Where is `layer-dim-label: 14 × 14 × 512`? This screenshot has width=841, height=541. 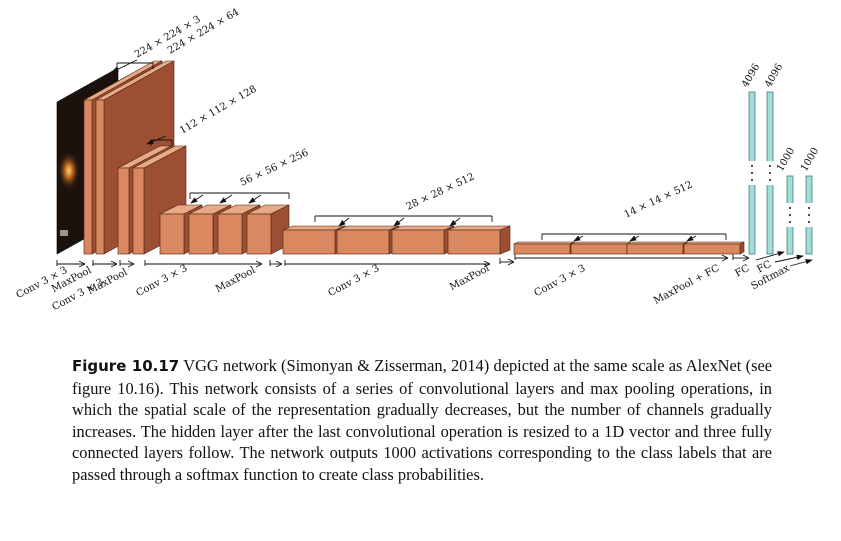
layer-dim-label: 14 × 14 × 512 is located at coordinates (659, 199).